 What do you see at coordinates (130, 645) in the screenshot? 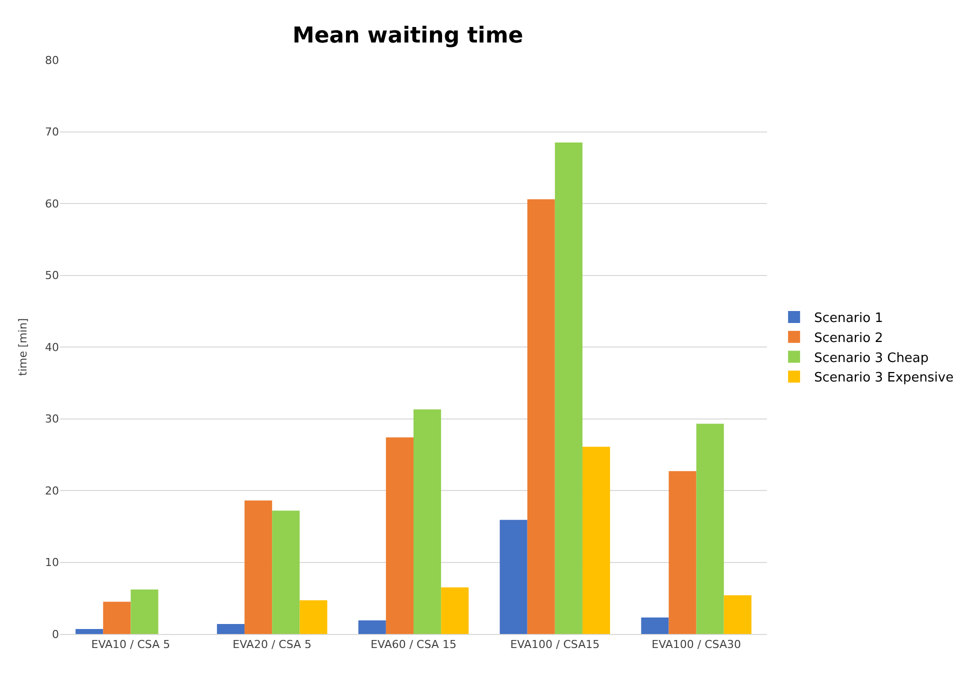
I see `x-tick-label: EVA10 / CSA 5` at bounding box center [130, 645].